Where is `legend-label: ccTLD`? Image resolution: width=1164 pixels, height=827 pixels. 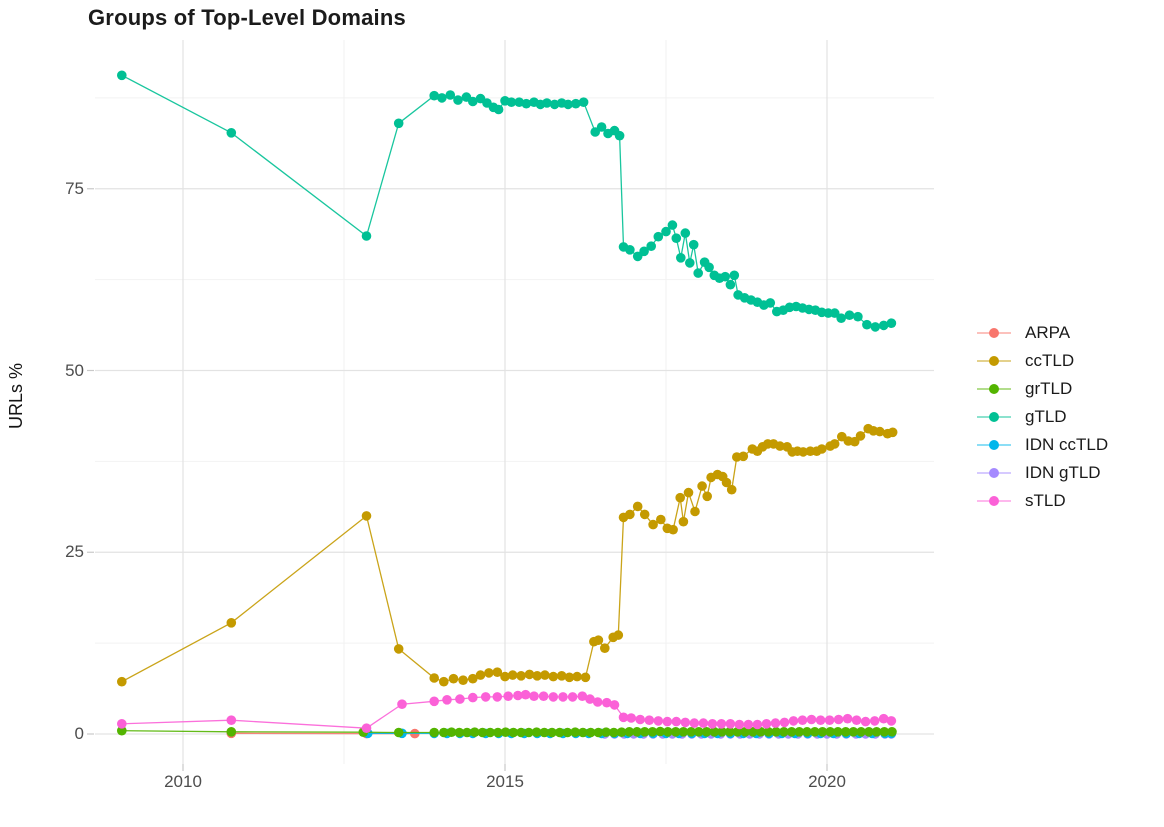 legend-label: ccTLD is located at coordinates (1050, 360).